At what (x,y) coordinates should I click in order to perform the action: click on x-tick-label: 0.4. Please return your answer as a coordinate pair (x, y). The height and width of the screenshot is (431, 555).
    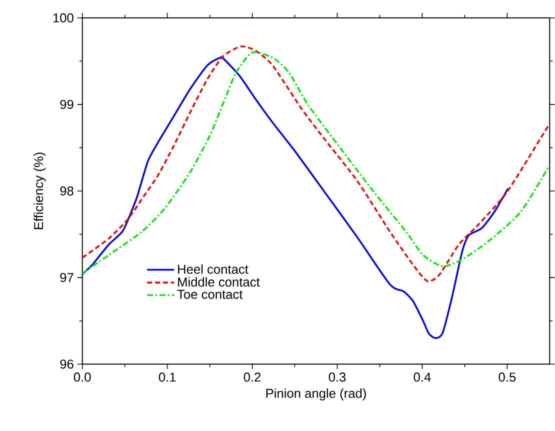
    Looking at the image, I should click on (422, 377).